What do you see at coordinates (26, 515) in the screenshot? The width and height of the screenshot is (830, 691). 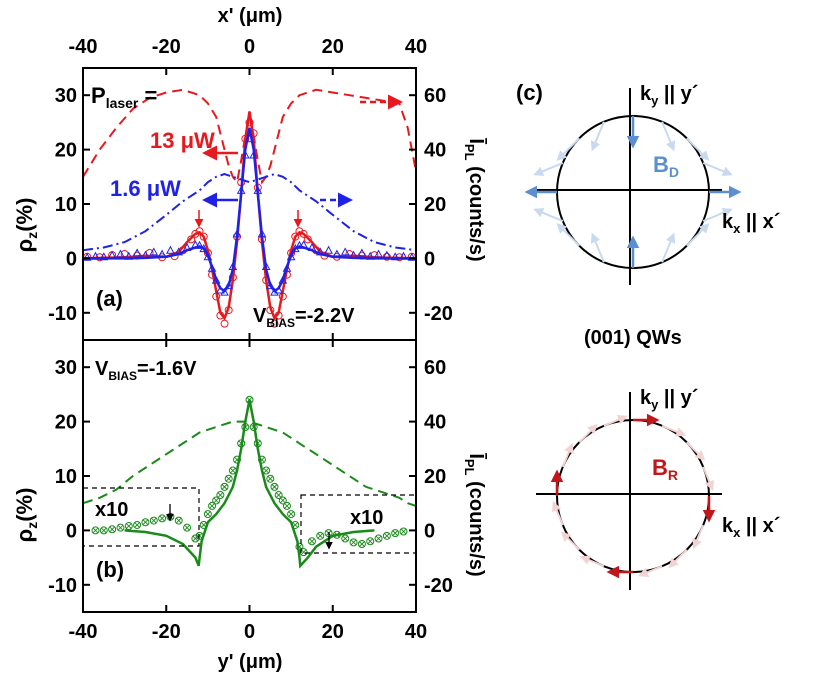 I see `panel-b-left-axis-label: ρz(%)` at bounding box center [26, 515].